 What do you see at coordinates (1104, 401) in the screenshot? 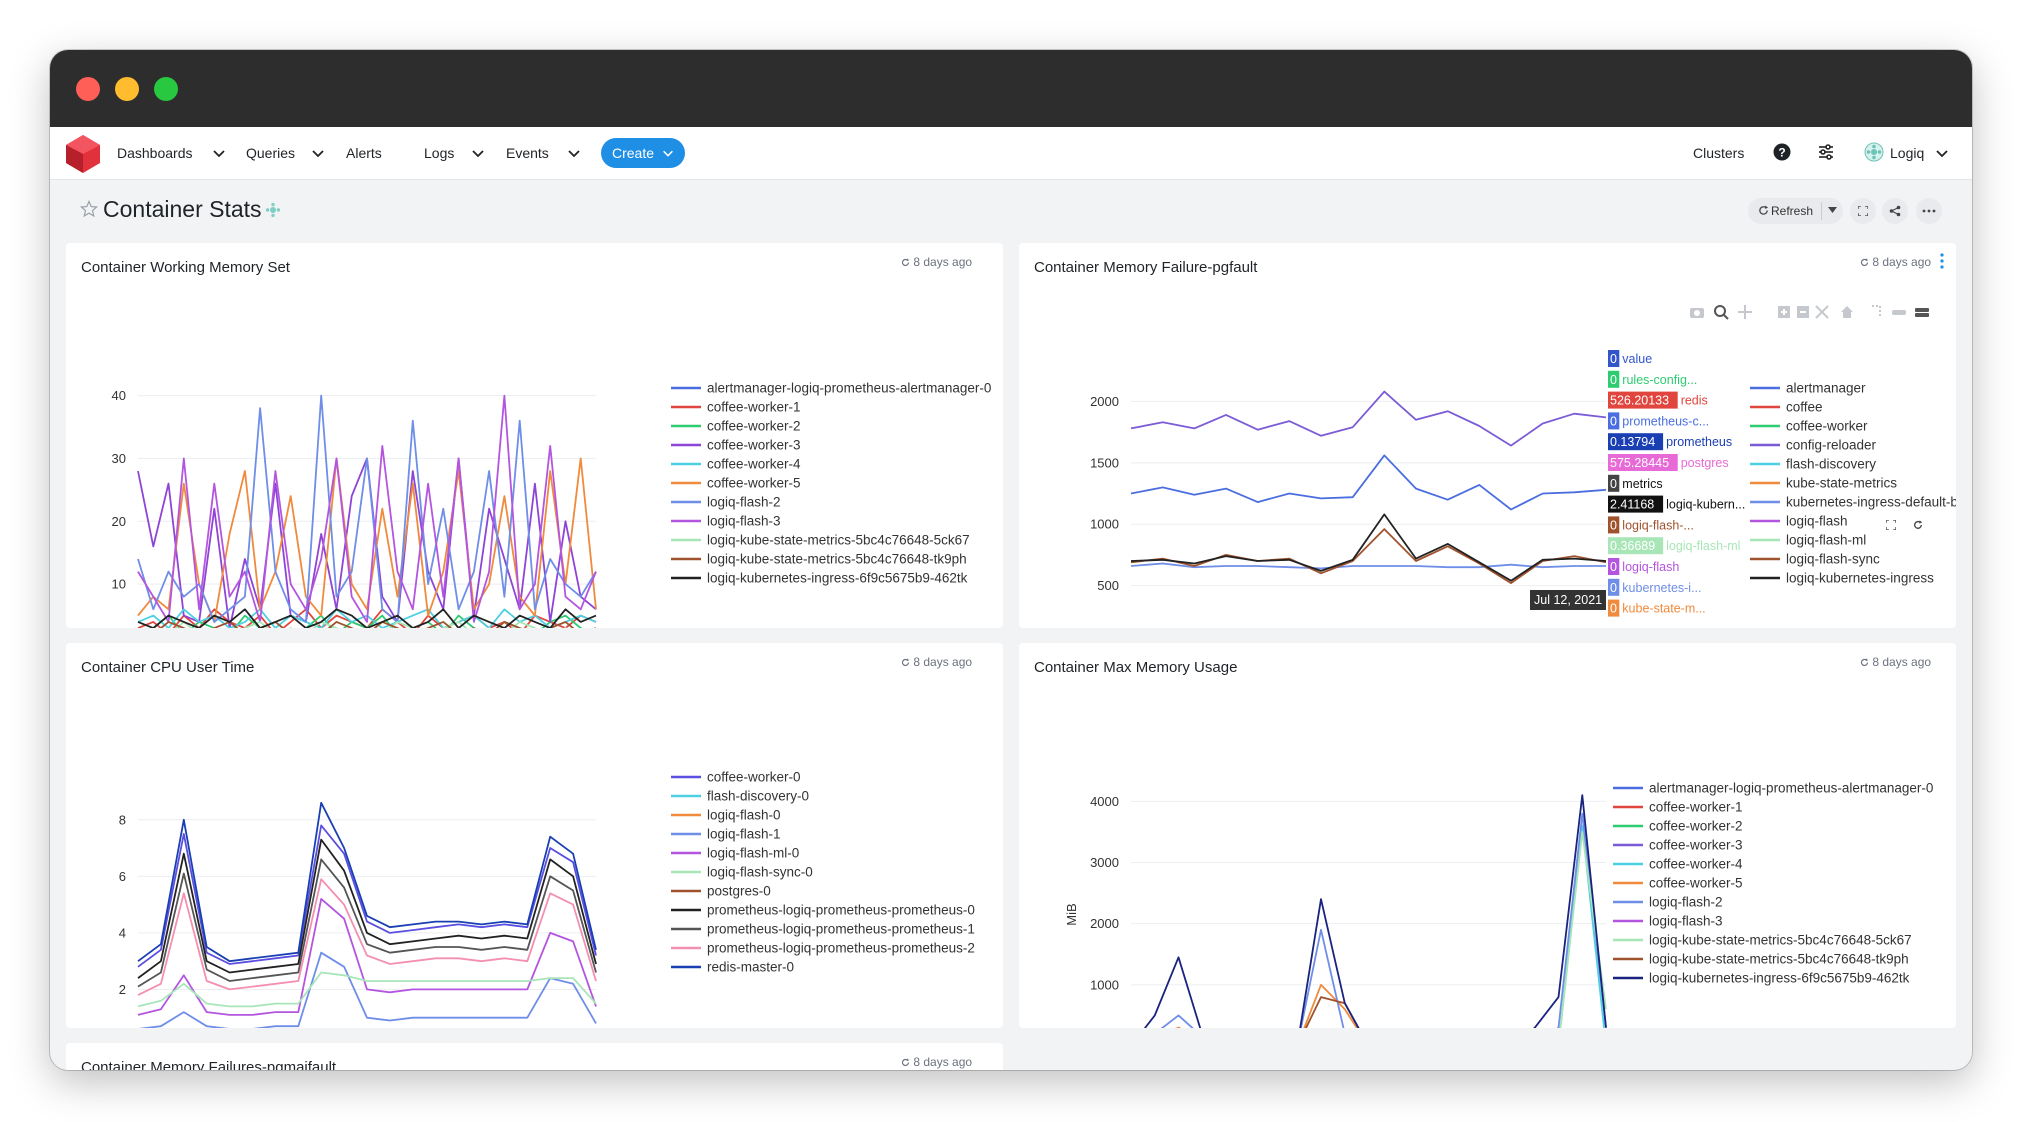
I see `y-tick-label: 2000` at bounding box center [1104, 401].